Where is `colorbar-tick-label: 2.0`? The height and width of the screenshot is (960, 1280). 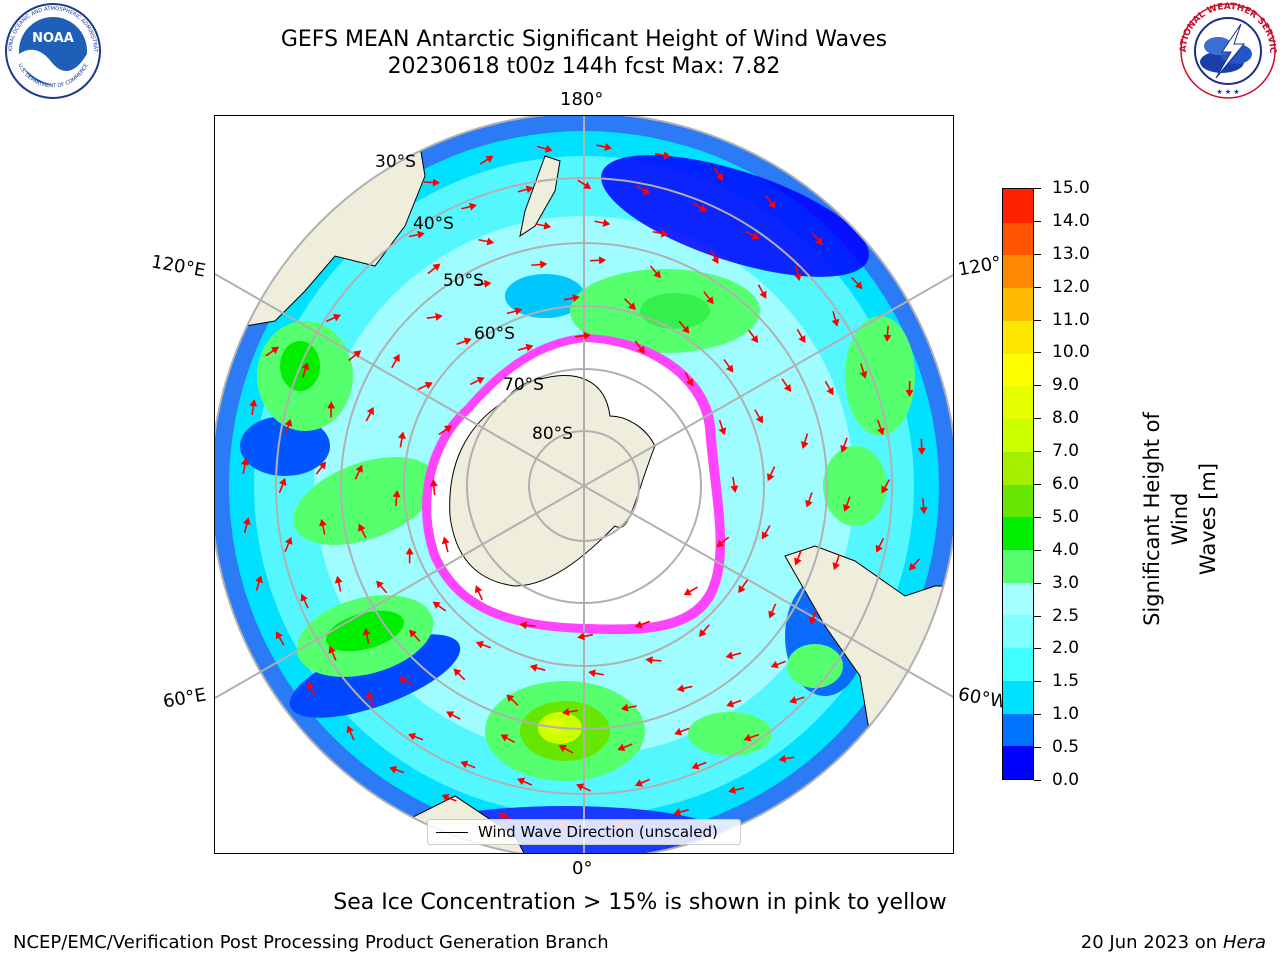 colorbar-tick-label: 2.0 is located at coordinates (1066, 648).